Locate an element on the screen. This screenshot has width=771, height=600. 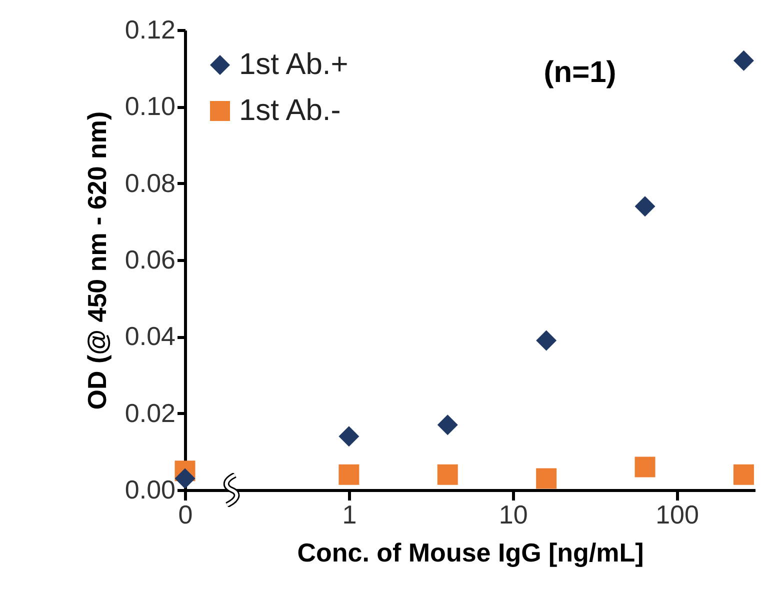
y-tick-label: 0.04 is located at coordinates (150, 336).